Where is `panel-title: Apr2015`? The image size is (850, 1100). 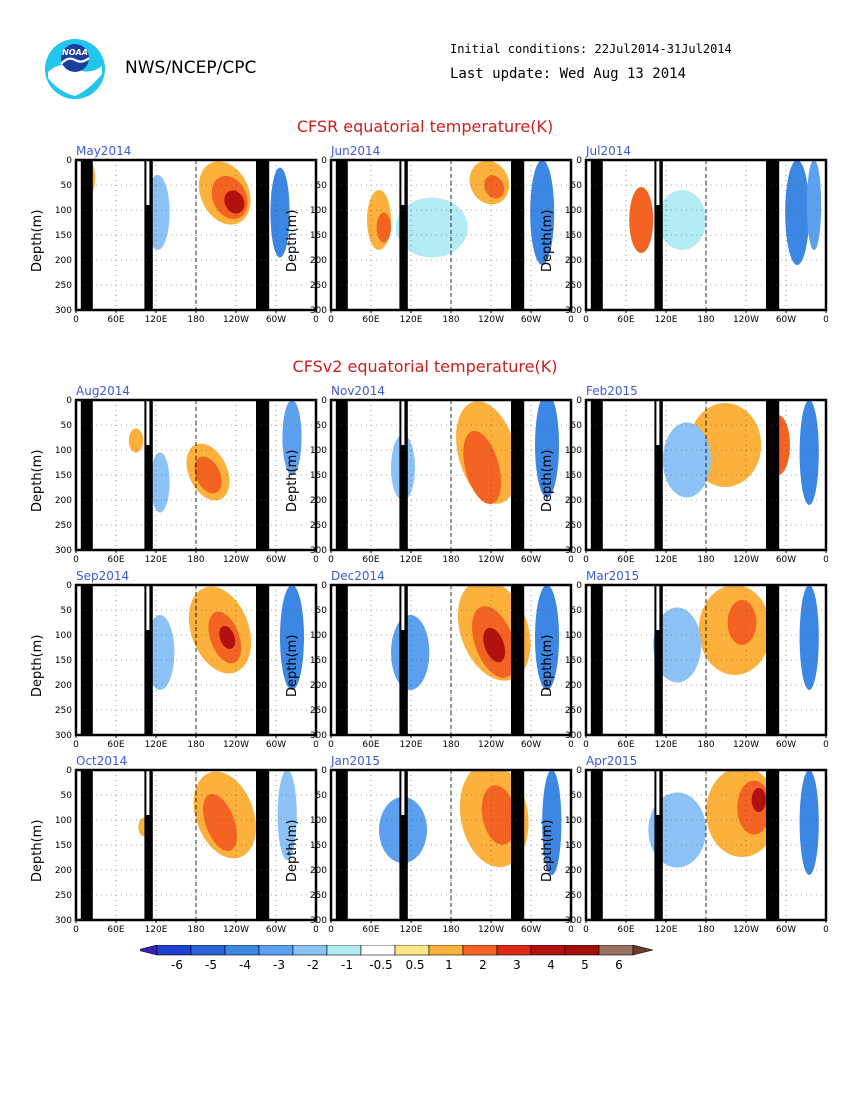
panel-title: Apr2015 is located at coordinates (612, 761).